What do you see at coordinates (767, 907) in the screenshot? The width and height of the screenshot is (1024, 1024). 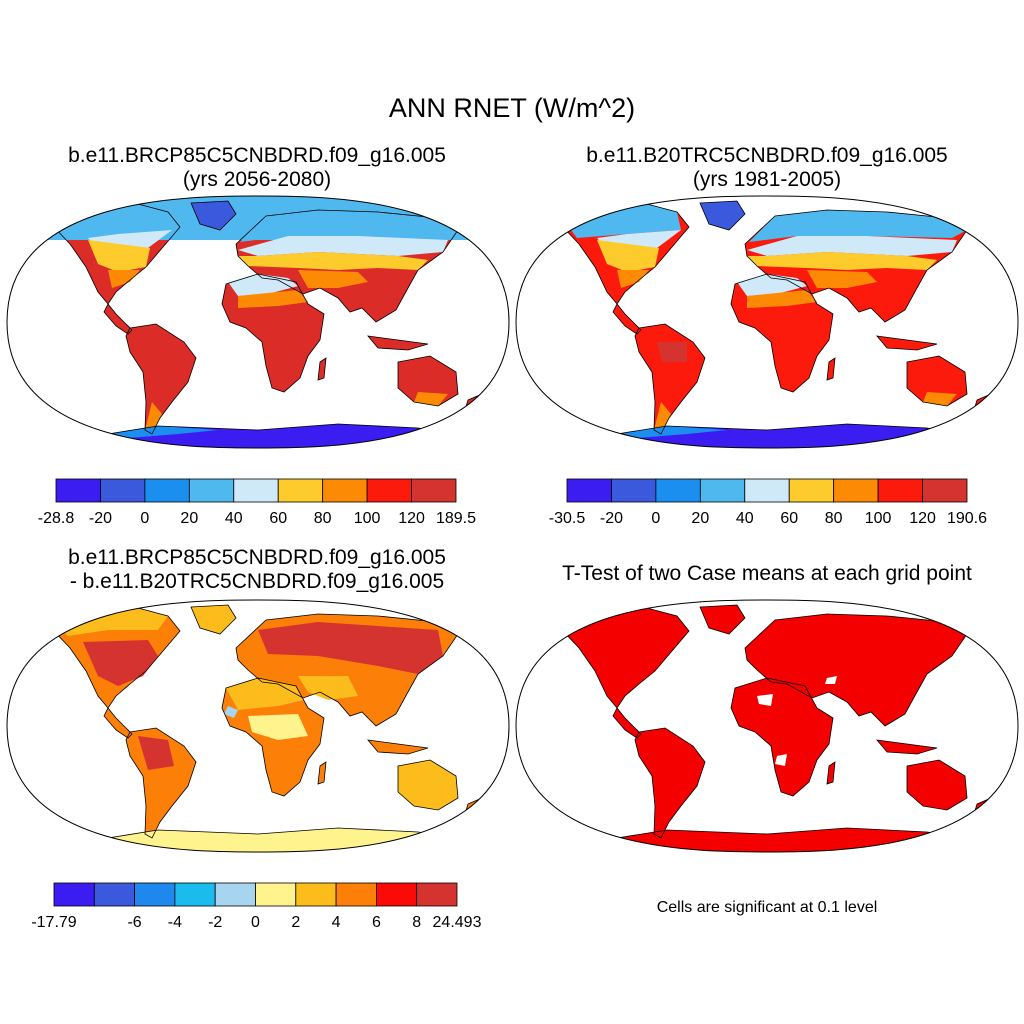 I see `significance-note: Cells are significant at 0.1 level` at bounding box center [767, 907].